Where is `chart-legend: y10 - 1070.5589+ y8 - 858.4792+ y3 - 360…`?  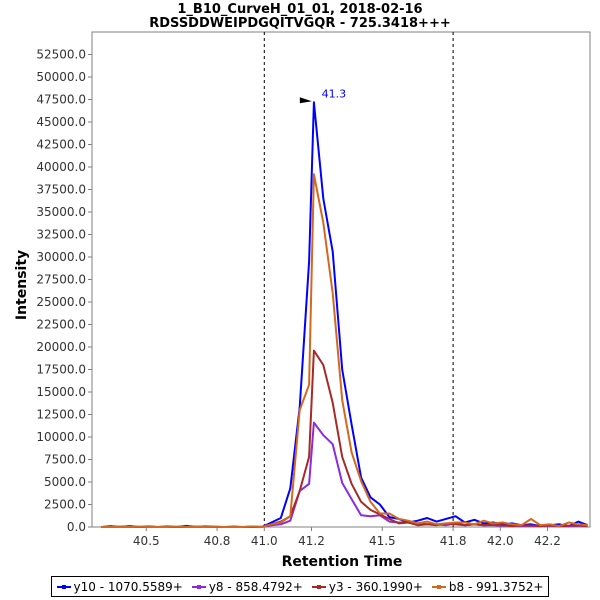
chart-legend: y10 - 1070.5589+ y8 - 858.4792+ y3 - 360… is located at coordinates (300, 586).